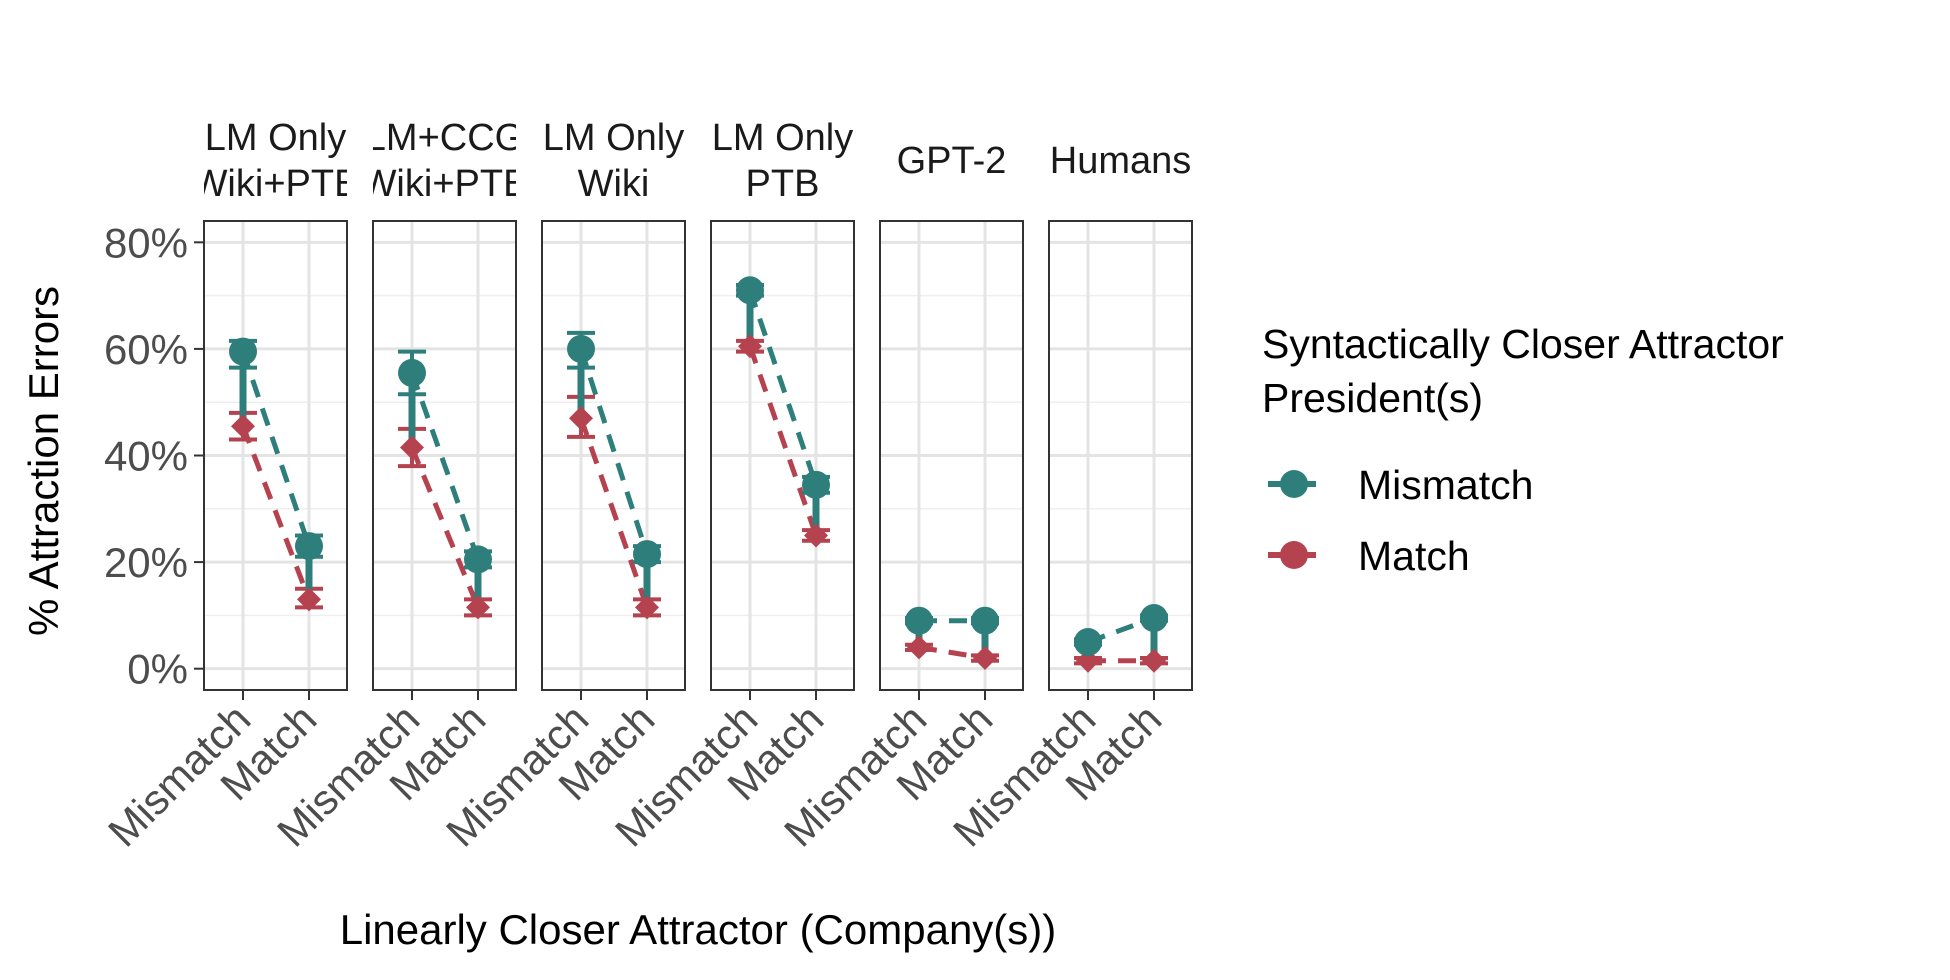  What do you see at coordinates (157, 669) in the screenshot?
I see `y-tick-label: 0%` at bounding box center [157, 669].